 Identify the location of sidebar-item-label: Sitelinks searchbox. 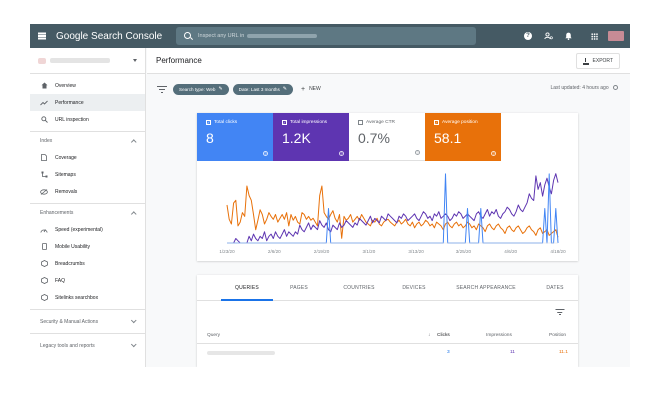
(77, 297).